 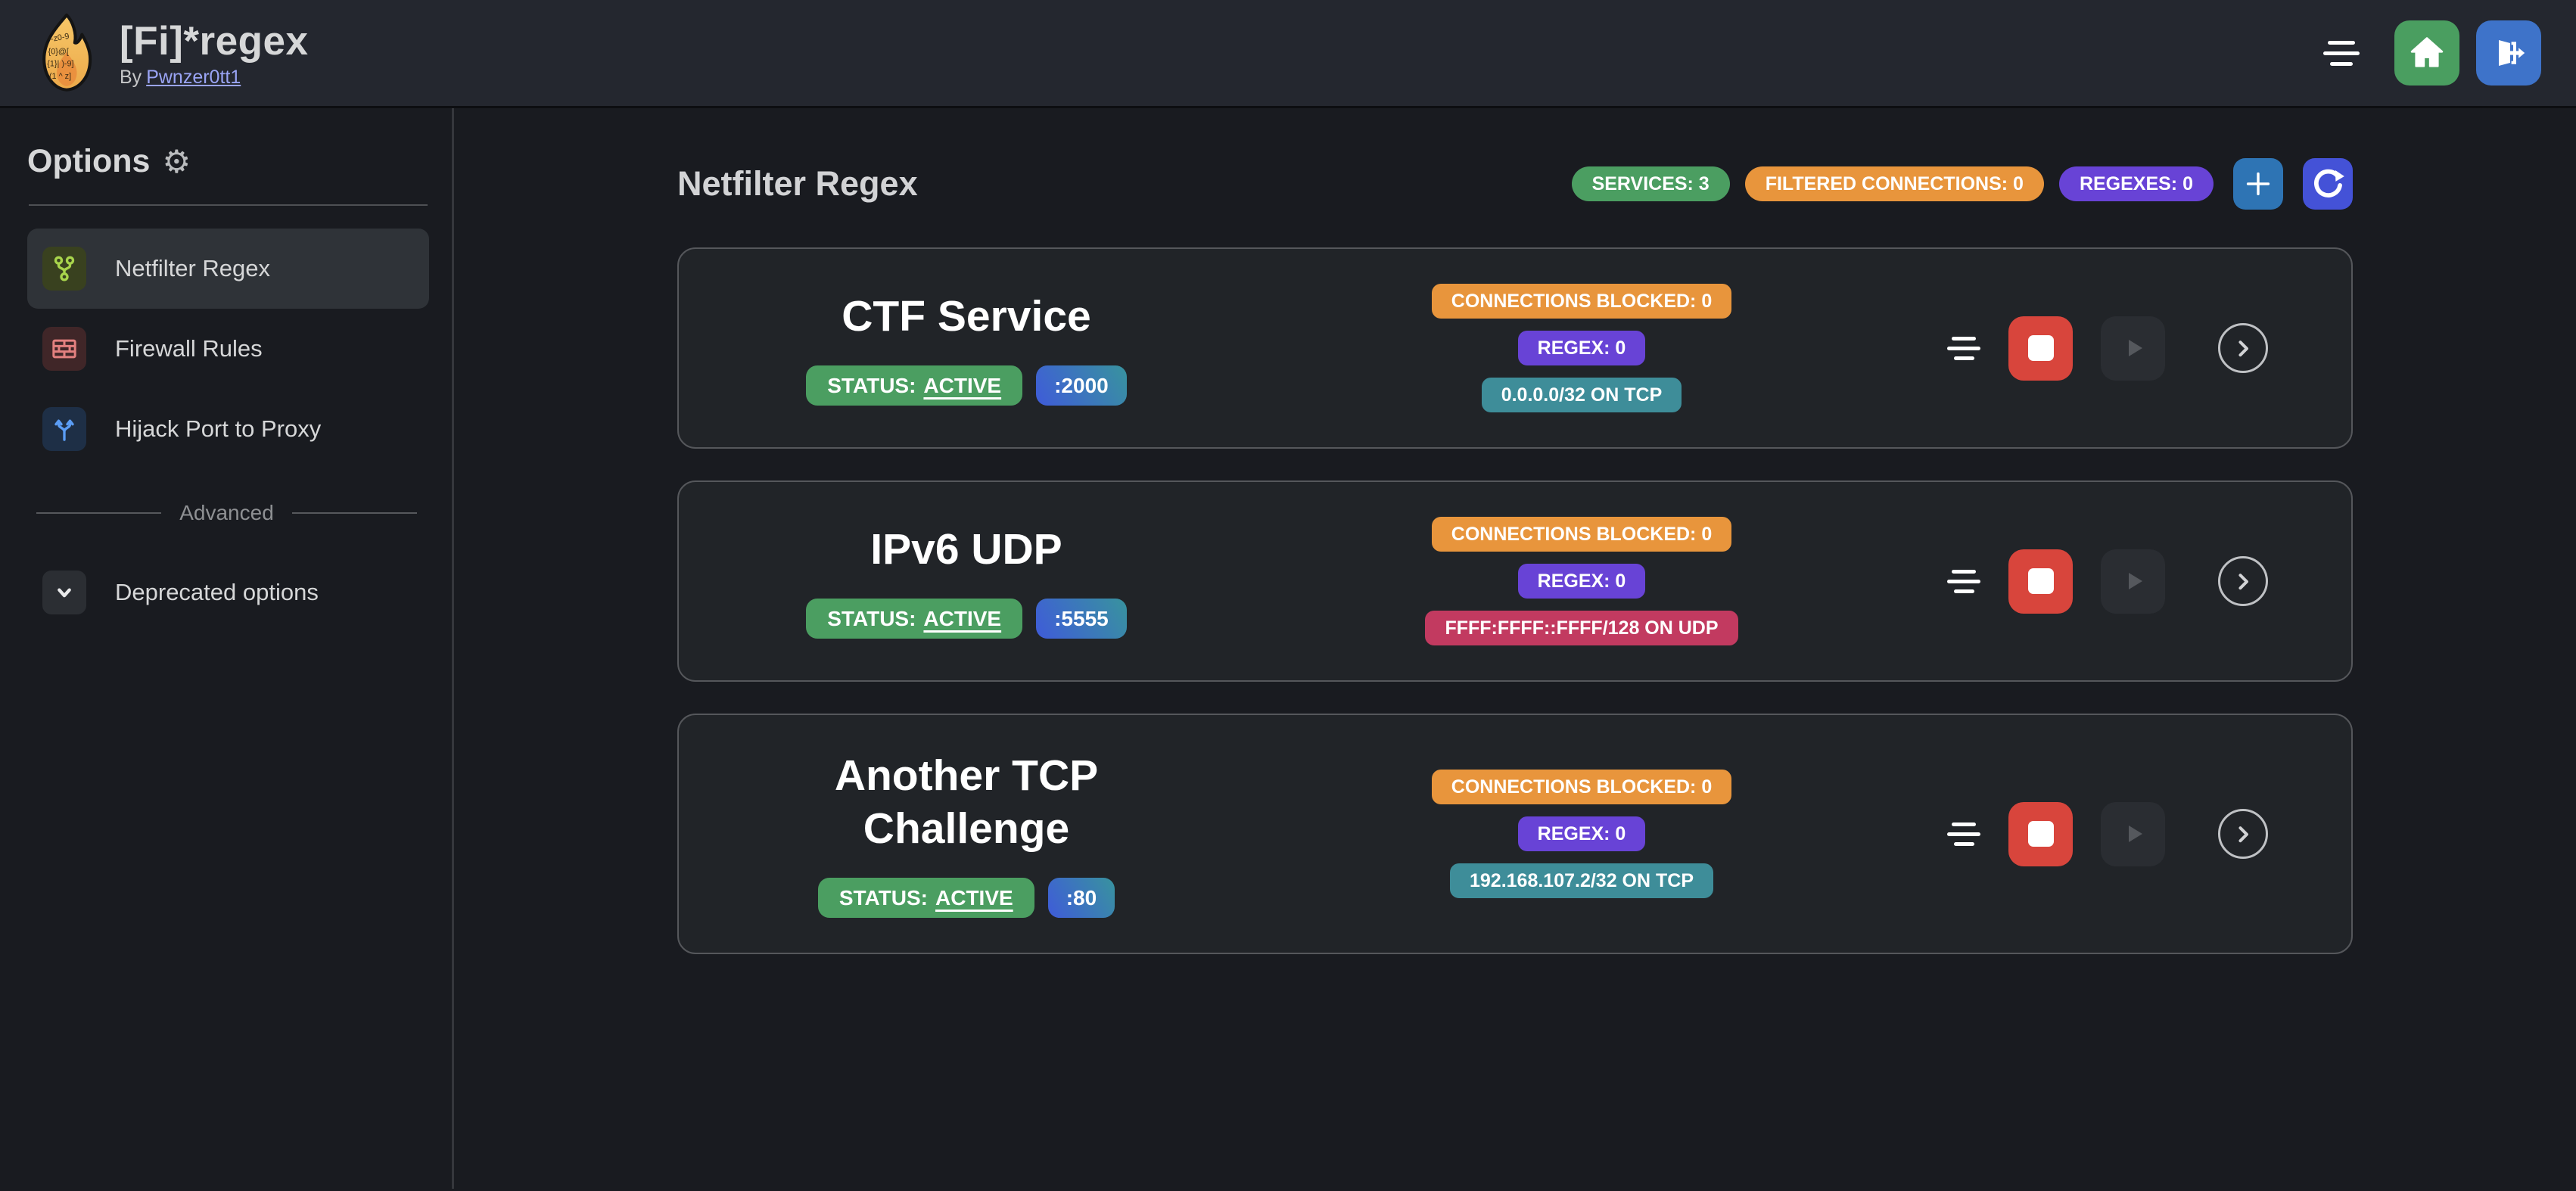 What do you see at coordinates (966, 348) in the screenshot?
I see `service-summary: CTF Service STATUS: ACTIVE :2000` at bounding box center [966, 348].